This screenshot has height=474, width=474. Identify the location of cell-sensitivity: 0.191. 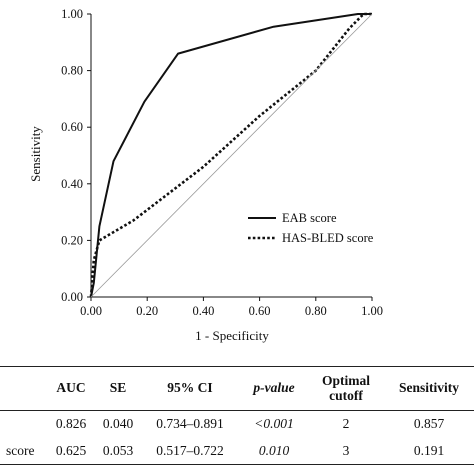
(429, 450).